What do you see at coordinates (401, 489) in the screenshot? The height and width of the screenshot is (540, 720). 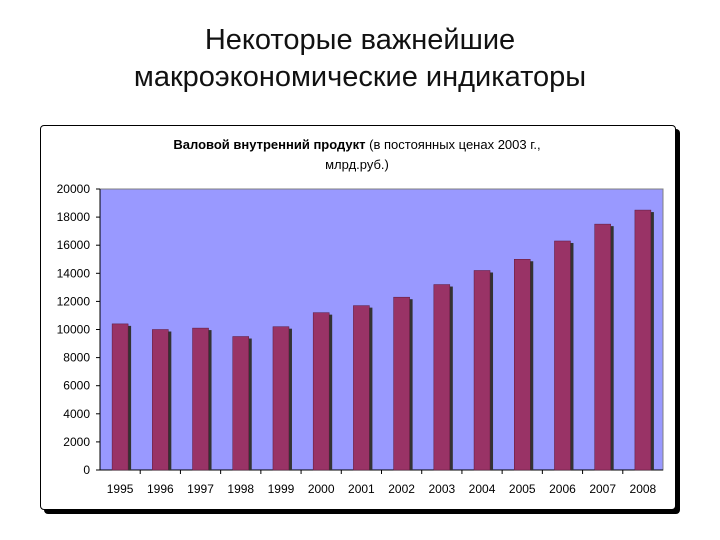 I see `x-tick-label: 2002` at bounding box center [401, 489].